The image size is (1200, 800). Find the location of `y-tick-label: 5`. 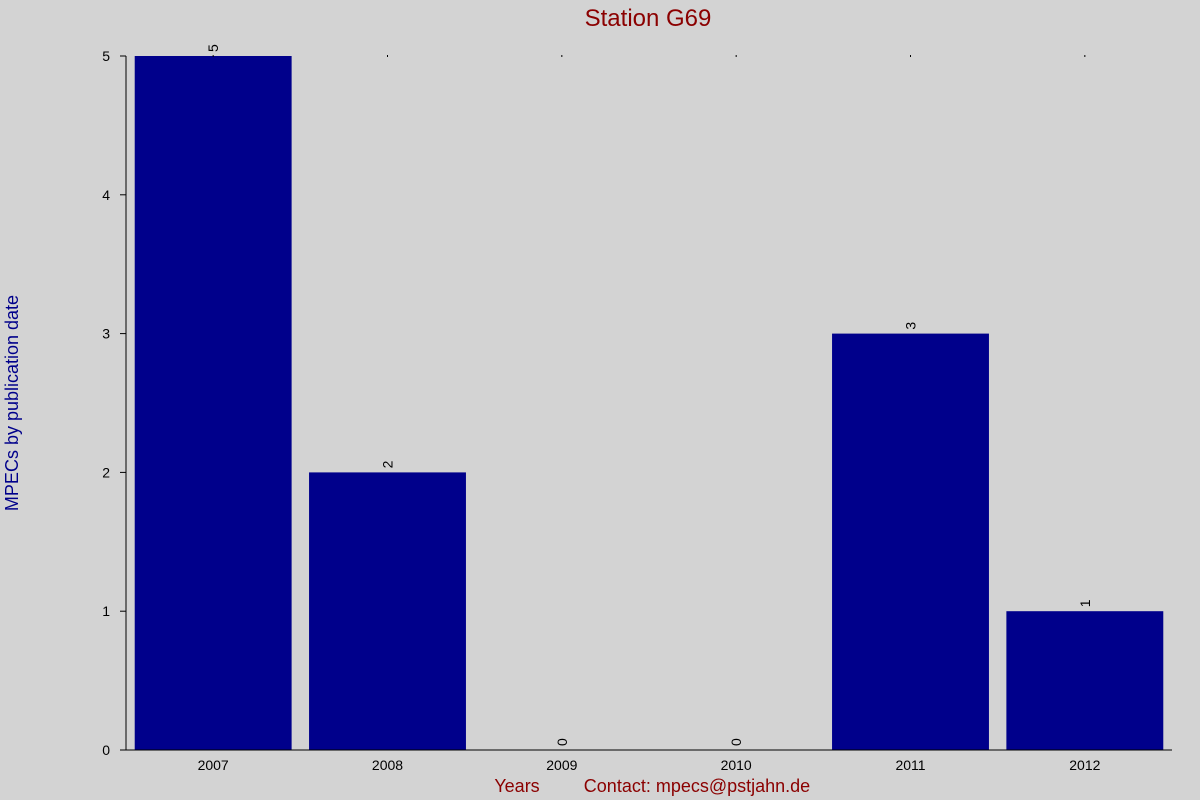

y-tick-label: 5 is located at coordinates (106, 56).